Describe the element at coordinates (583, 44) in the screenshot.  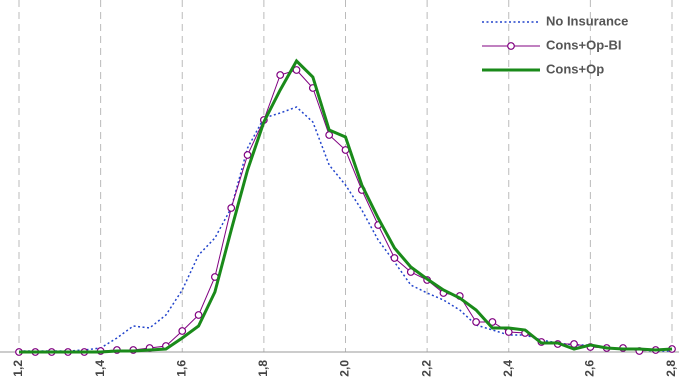
I see `legend-label: Cons+Op-BI` at that location.